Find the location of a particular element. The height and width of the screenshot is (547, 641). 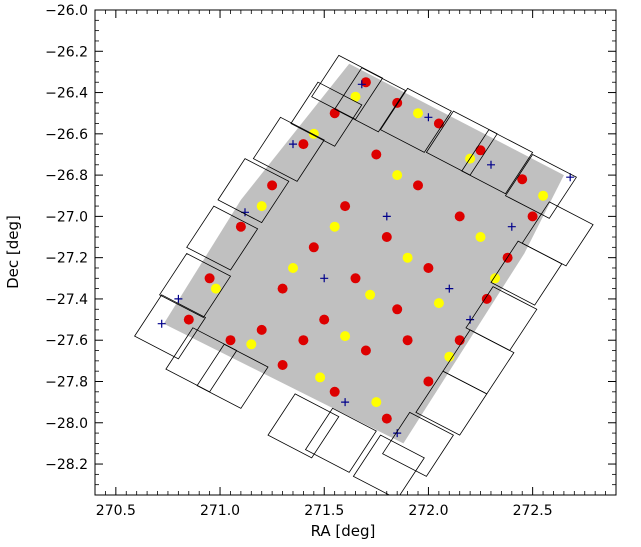

x-tick-label: 271.0 is located at coordinates (220, 511).